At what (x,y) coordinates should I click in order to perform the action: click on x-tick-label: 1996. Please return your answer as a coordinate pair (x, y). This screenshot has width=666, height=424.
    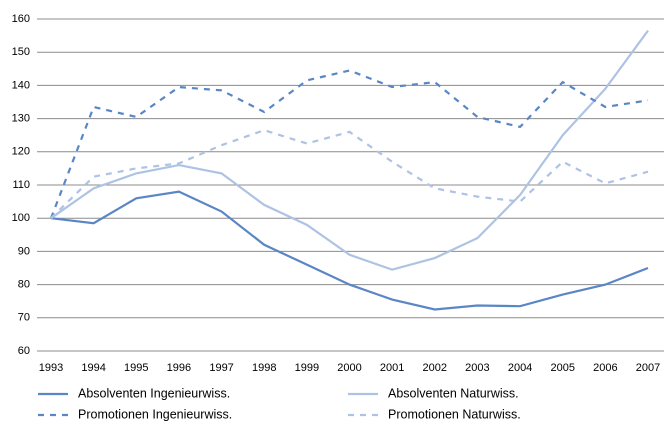
    Looking at the image, I should click on (179, 368).